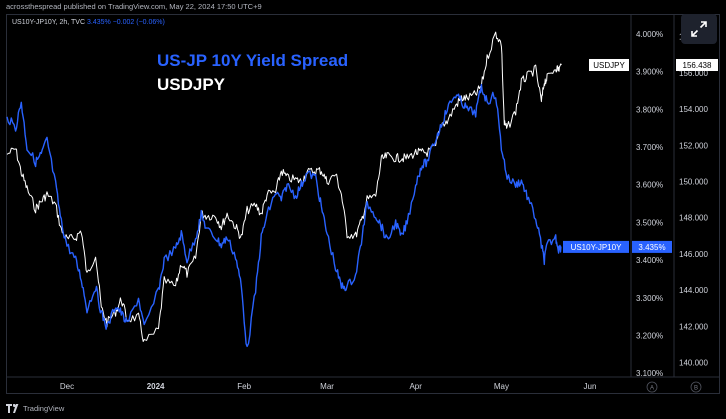 The height and width of the screenshot is (419, 726). Describe the element at coordinates (693, 363) in the screenshot. I see `price-tick-label: 140.000` at that location.